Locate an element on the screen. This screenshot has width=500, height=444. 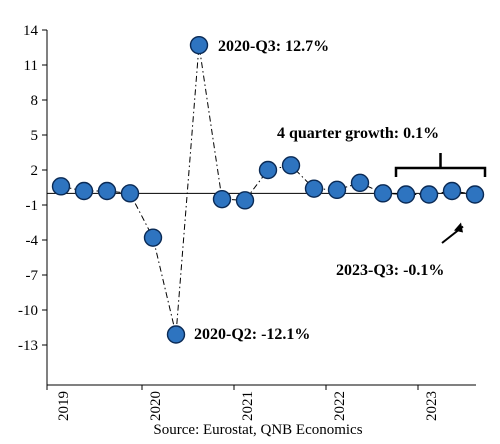
growth-bracket is located at coordinates (440, 165).